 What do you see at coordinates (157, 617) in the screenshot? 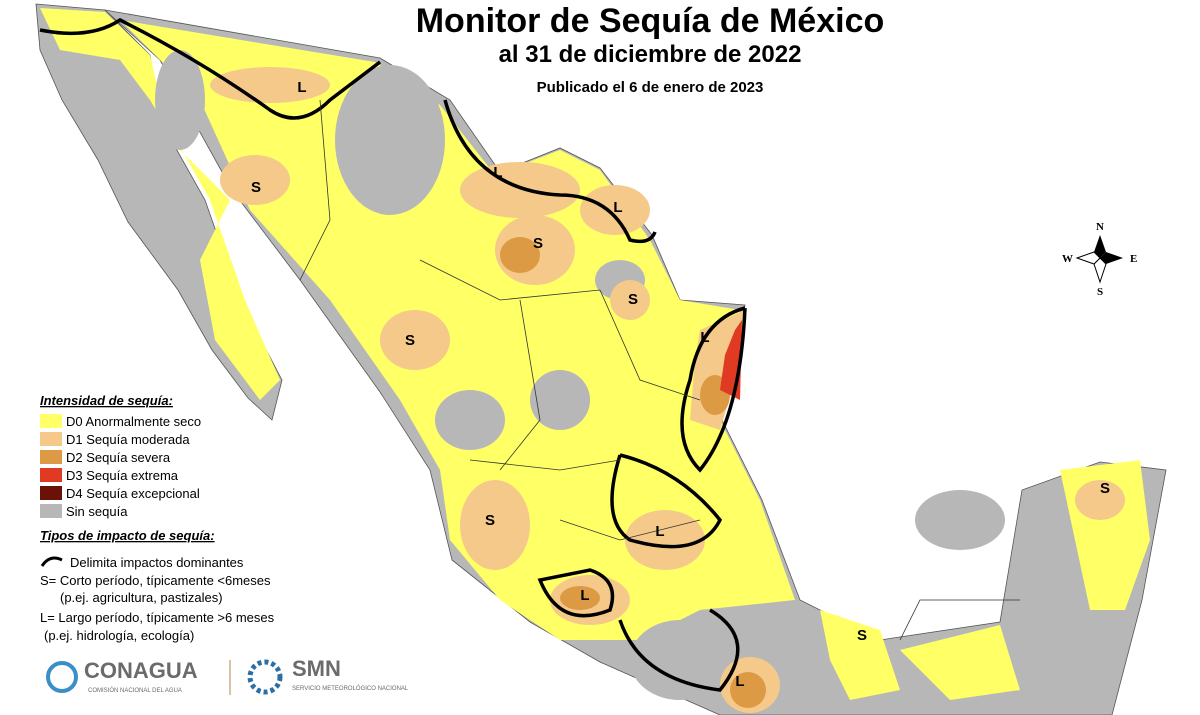
I see `impact-text: L= Largo período, típicamente >6 meses` at bounding box center [157, 617].